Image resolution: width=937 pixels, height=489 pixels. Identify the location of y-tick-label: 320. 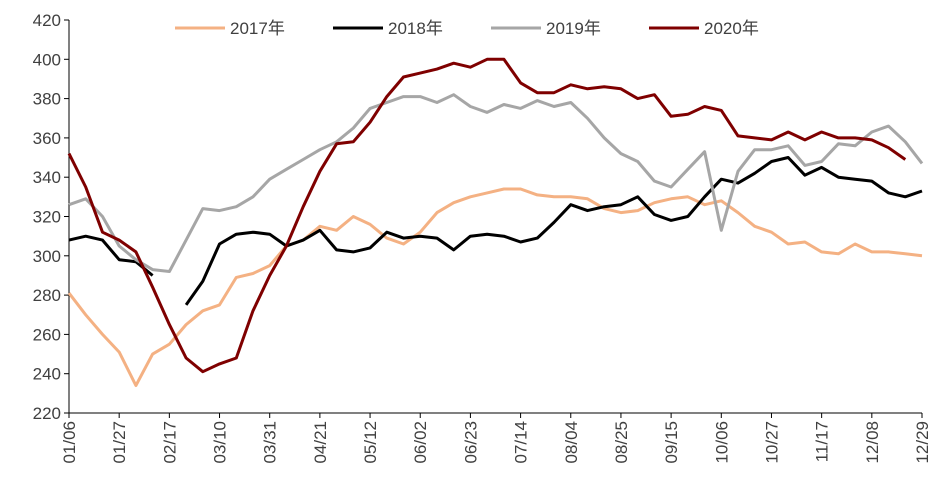
(47, 217).